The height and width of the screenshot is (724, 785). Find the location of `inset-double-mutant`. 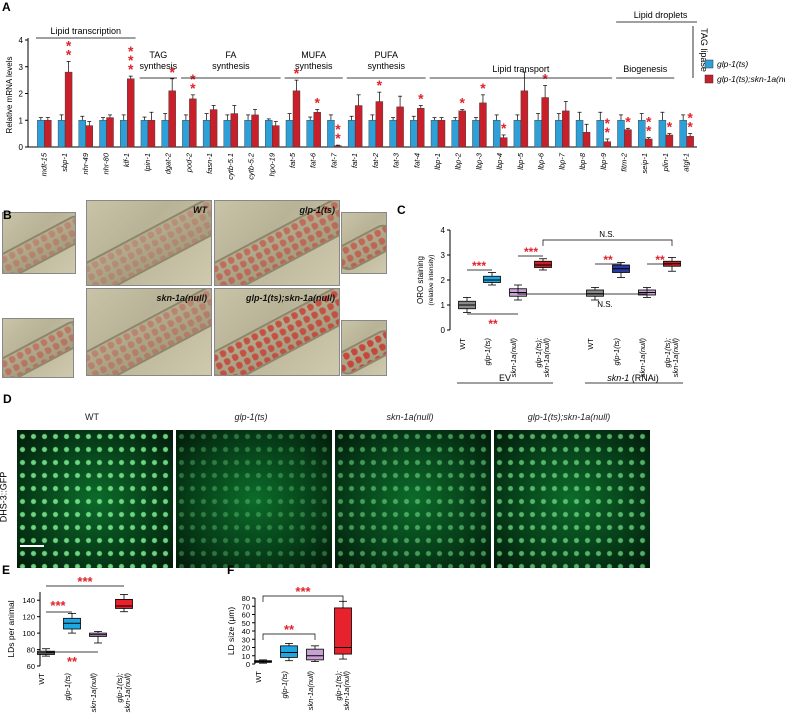

inset-double-mutant is located at coordinates (364, 348).